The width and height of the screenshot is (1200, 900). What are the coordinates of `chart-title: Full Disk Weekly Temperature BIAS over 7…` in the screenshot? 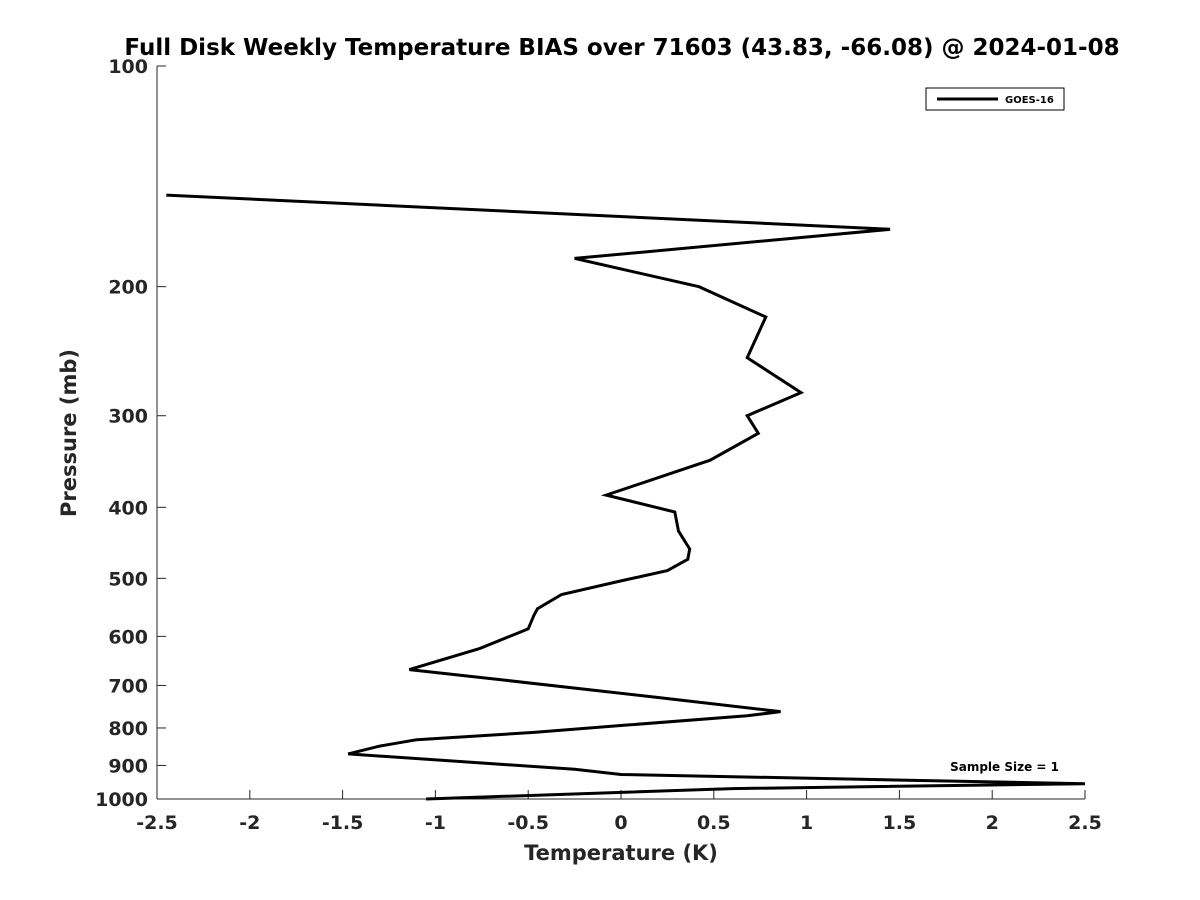 It's located at (621, 48).